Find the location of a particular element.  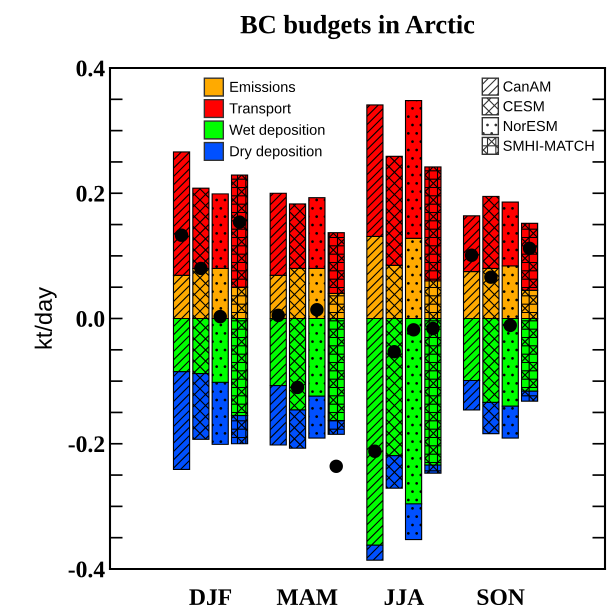

legend-label: Transport is located at coordinates (260, 109).